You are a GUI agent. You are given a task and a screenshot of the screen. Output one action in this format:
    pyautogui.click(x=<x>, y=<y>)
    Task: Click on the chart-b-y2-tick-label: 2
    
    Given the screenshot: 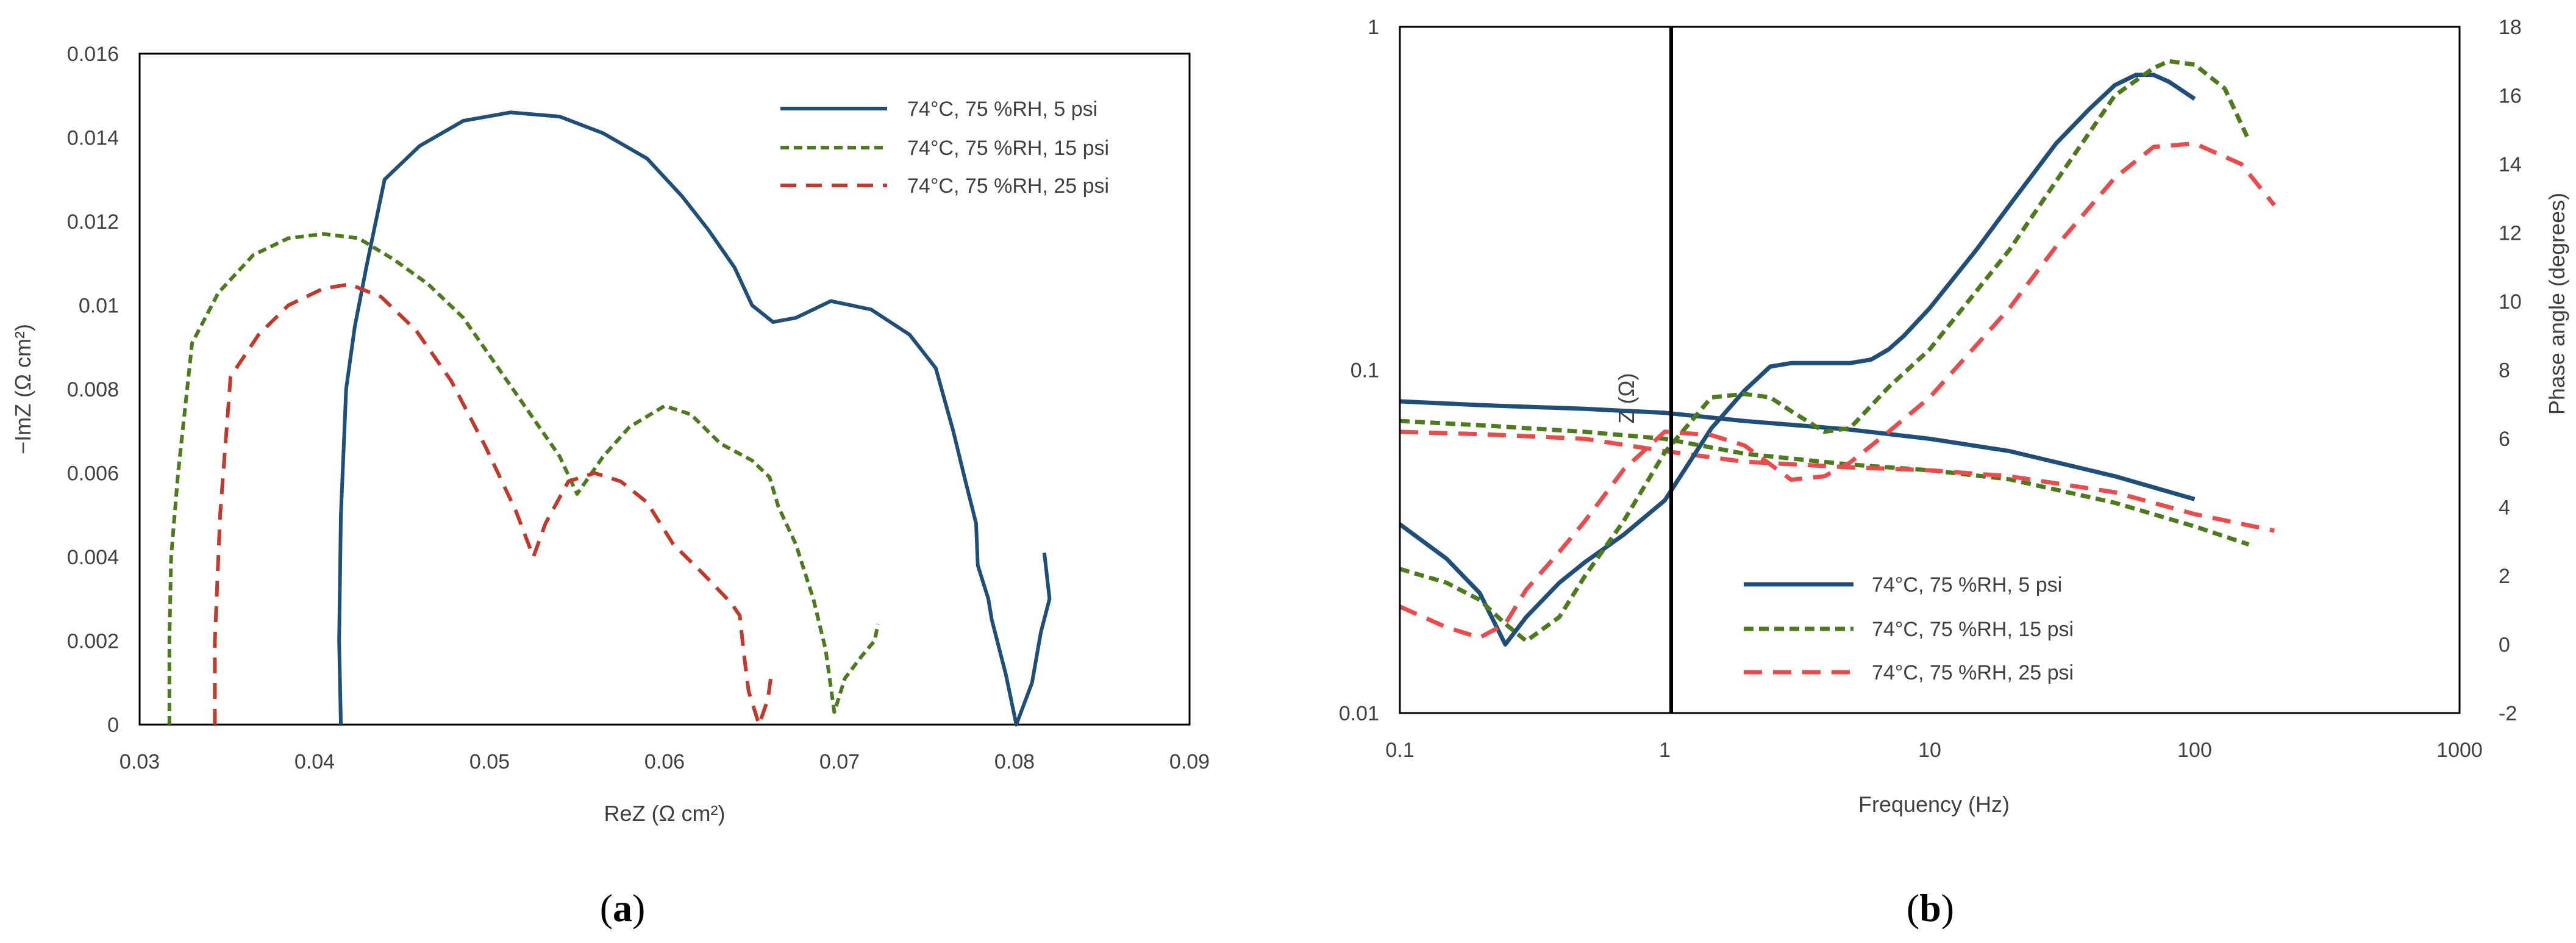 What is the action you would take?
    pyautogui.click(x=2505, y=576)
    